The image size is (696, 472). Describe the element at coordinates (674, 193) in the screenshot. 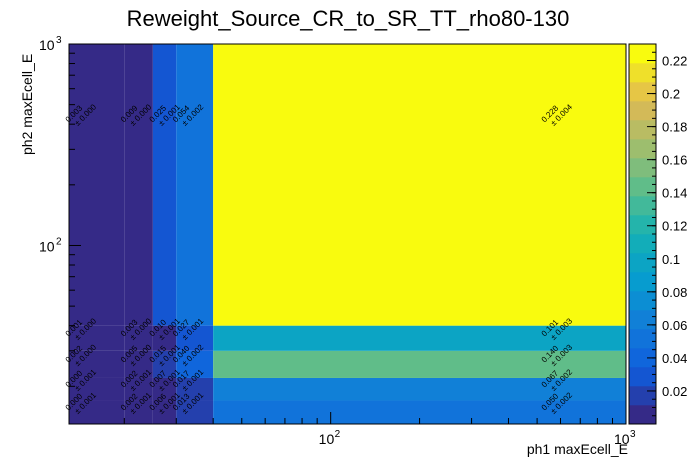

I see `colorbar-tick-label: 0.14` at that location.